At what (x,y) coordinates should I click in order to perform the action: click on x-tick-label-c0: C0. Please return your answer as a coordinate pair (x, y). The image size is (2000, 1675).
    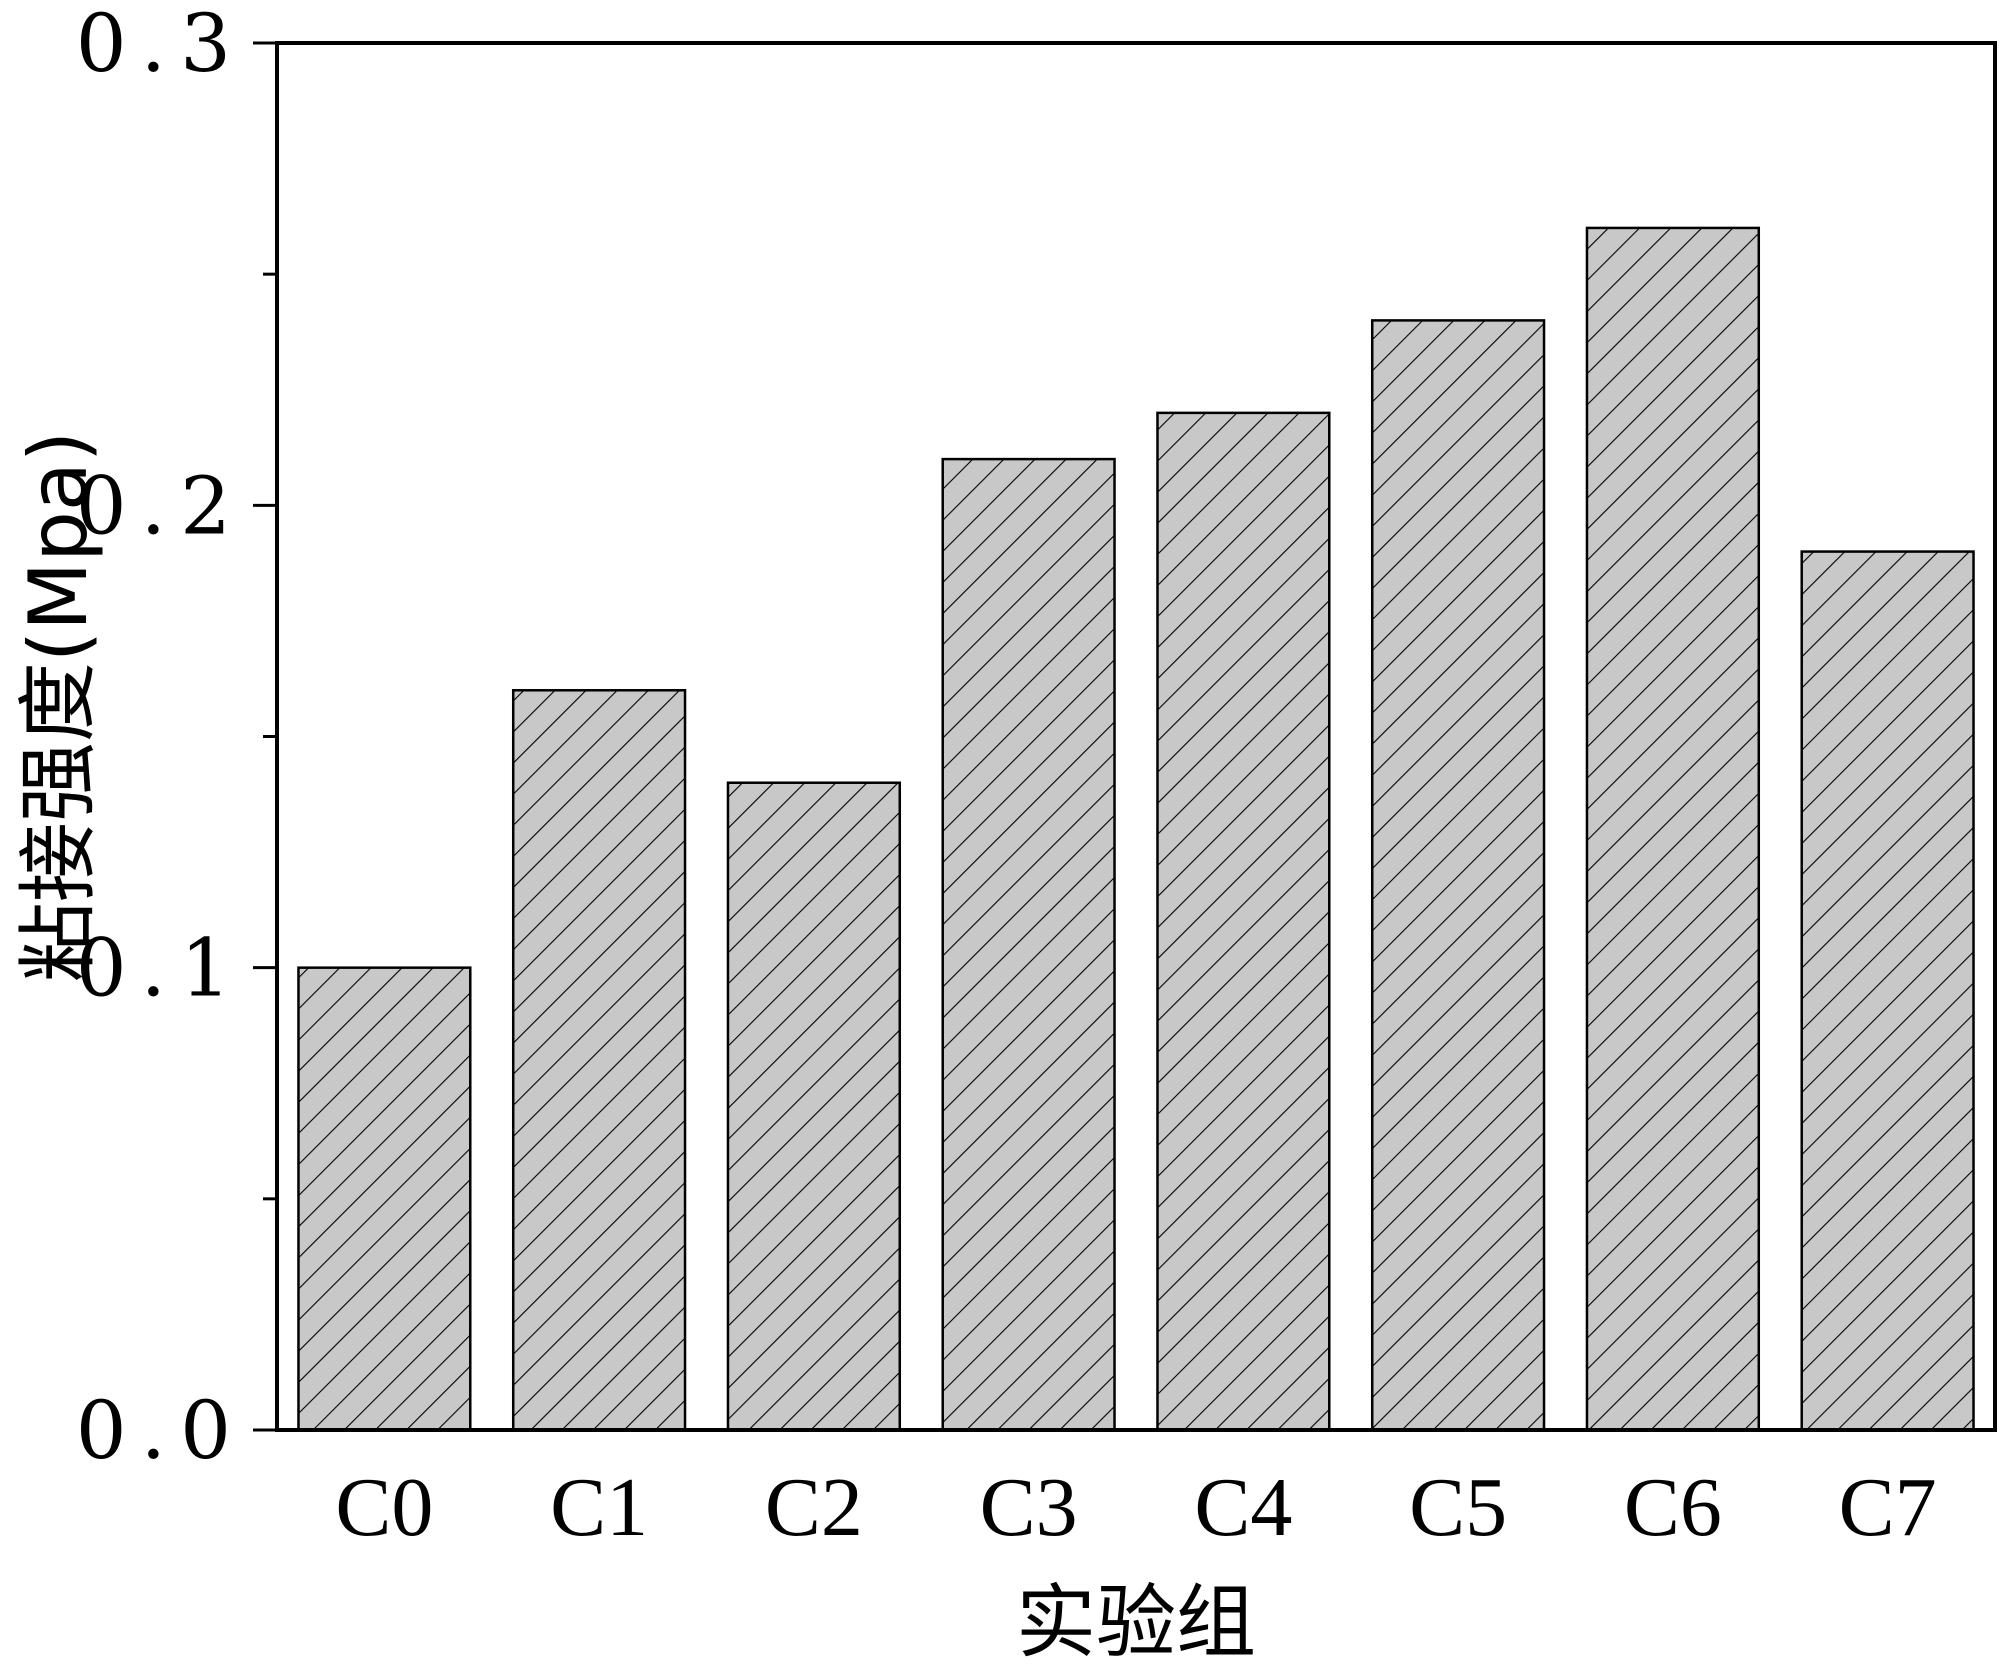
    Looking at the image, I should click on (384, 1507).